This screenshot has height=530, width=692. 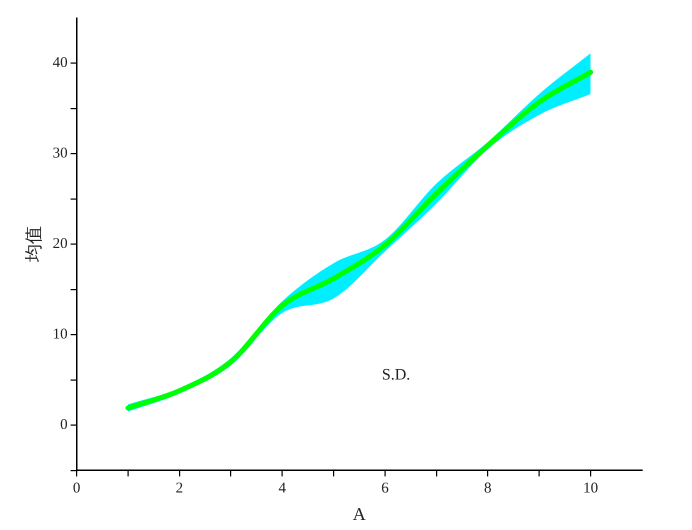 What do you see at coordinates (60, 244) in the screenshot?
I see `y-tick-label: 20` at bounding box center [60, 244].